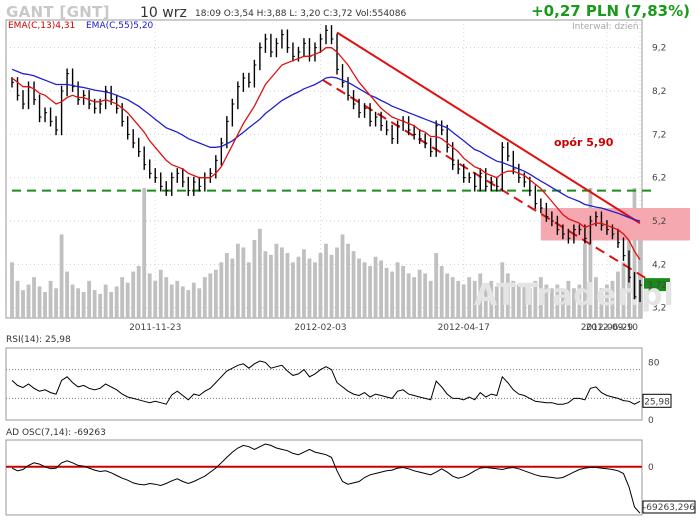  I want to click on last-price-label: 3,72, so click(657, 286).